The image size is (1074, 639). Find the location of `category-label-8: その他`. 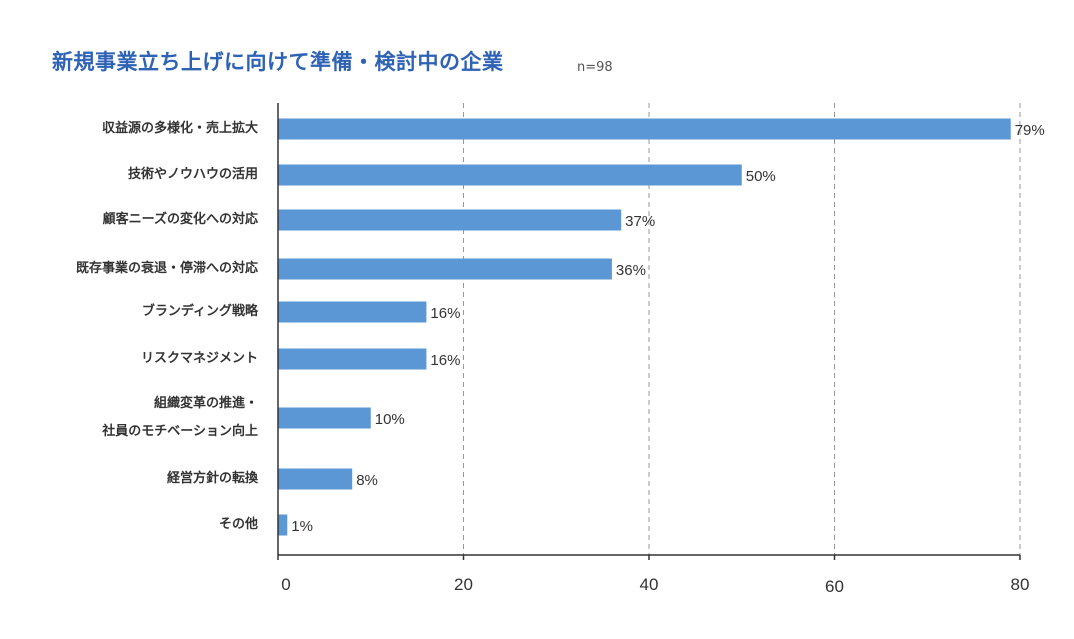

category-label-8: その他 is located at coordinates (238, 524).